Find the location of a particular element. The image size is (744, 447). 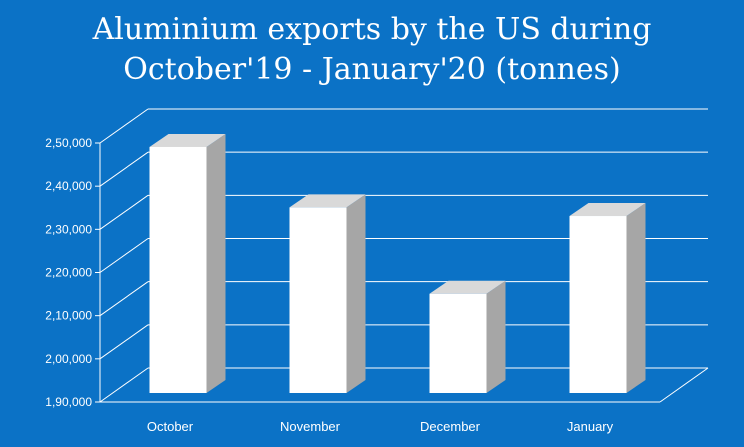

ytick-label: 2,30,000 is located at coordinates (68, 229).